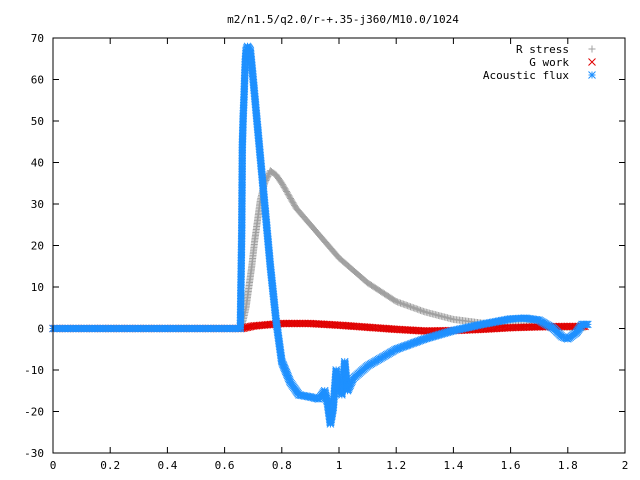  Describe the element at coordinates (592, 49) in the screenshot. I see `legend-marker-r-stress` at that location.